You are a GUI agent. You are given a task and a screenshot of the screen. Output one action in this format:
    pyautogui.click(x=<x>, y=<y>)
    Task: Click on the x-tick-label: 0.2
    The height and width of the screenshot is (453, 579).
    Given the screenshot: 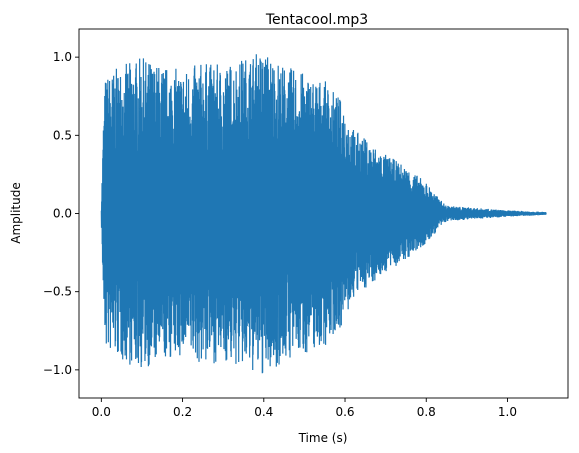 What is the action you would take?
    pyautogui.click(x=182, y=412)
    